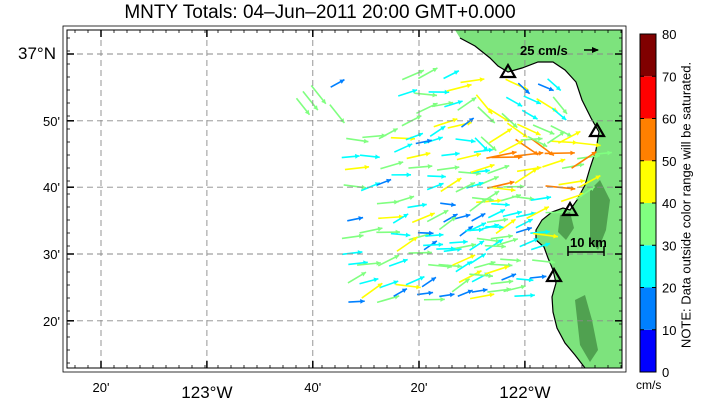 This screenshot has height=407, width=702. What do you see at coordinates (669, 161) in the screenshot?
I see `colorbar-tick-label: 50` at bounding box center [669, 161].